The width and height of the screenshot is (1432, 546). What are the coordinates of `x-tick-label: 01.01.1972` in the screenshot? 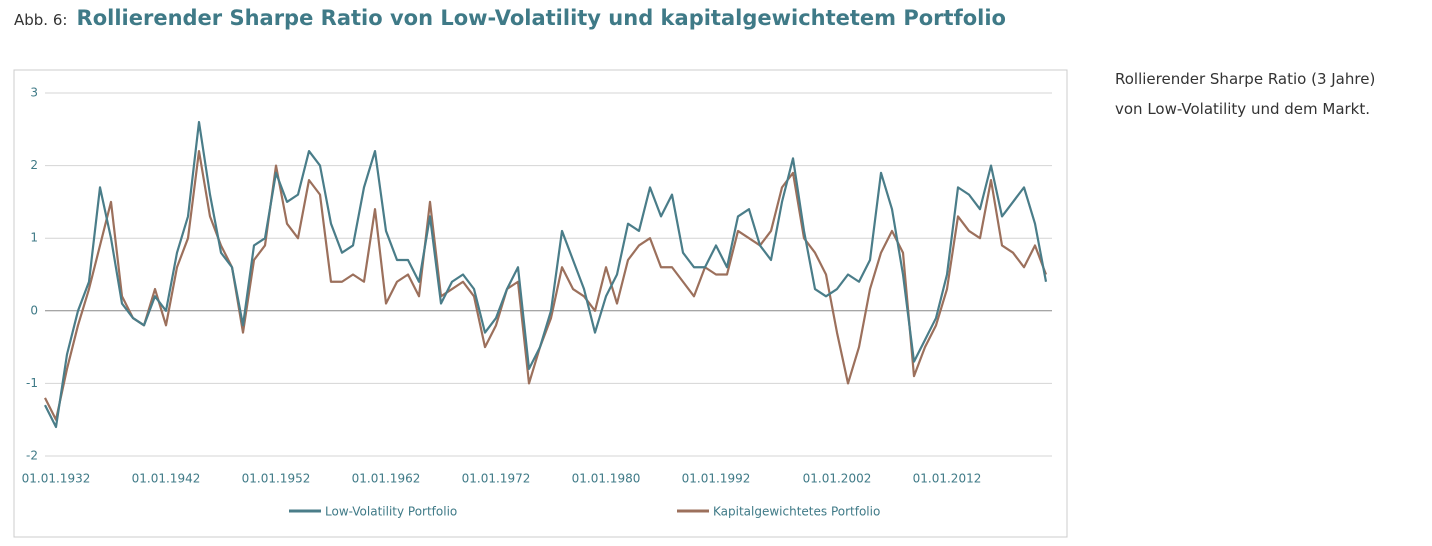 It's located at (496, 479).